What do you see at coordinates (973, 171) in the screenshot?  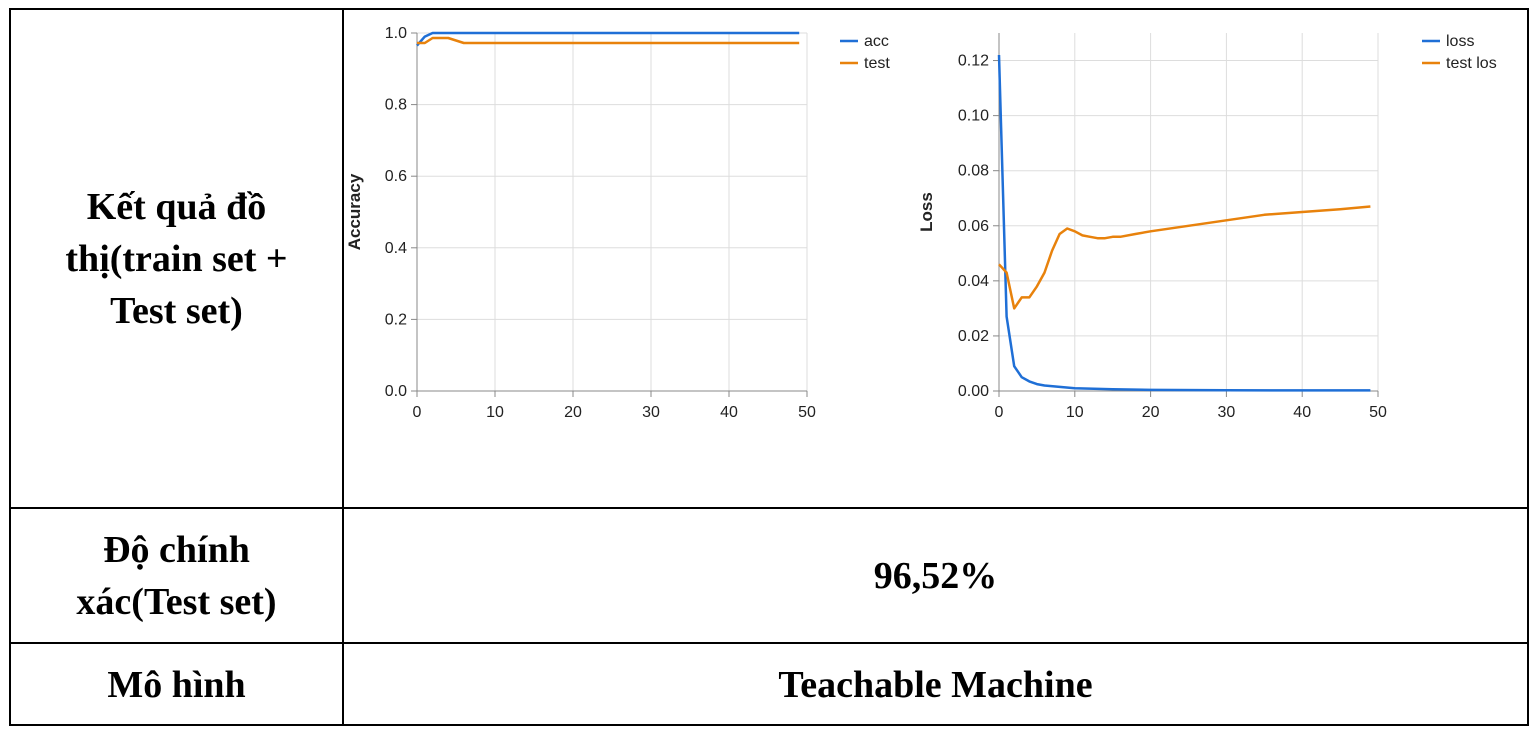 I see `y-tick-label: 0.08` at bounding box center [973, 171].